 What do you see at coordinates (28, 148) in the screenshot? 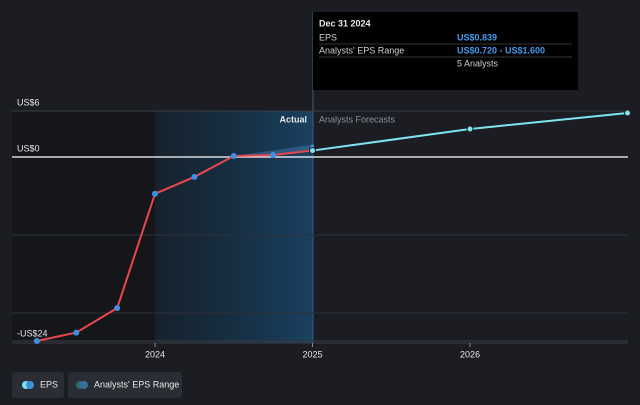
I see `y-tick-label: US$0` at bounding box center [28, 148].